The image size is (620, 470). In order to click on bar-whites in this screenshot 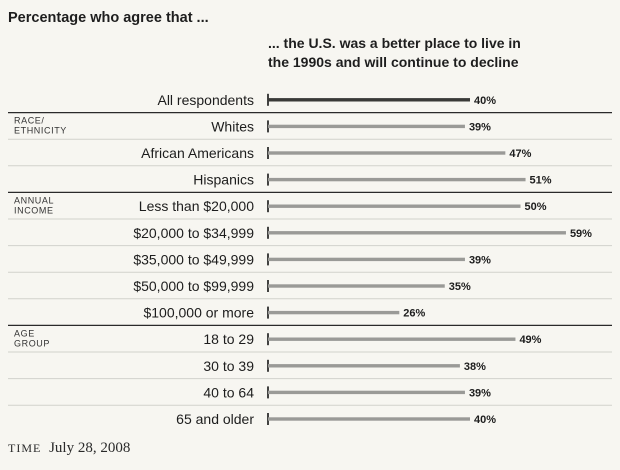, I will do `click(366, 126)`.